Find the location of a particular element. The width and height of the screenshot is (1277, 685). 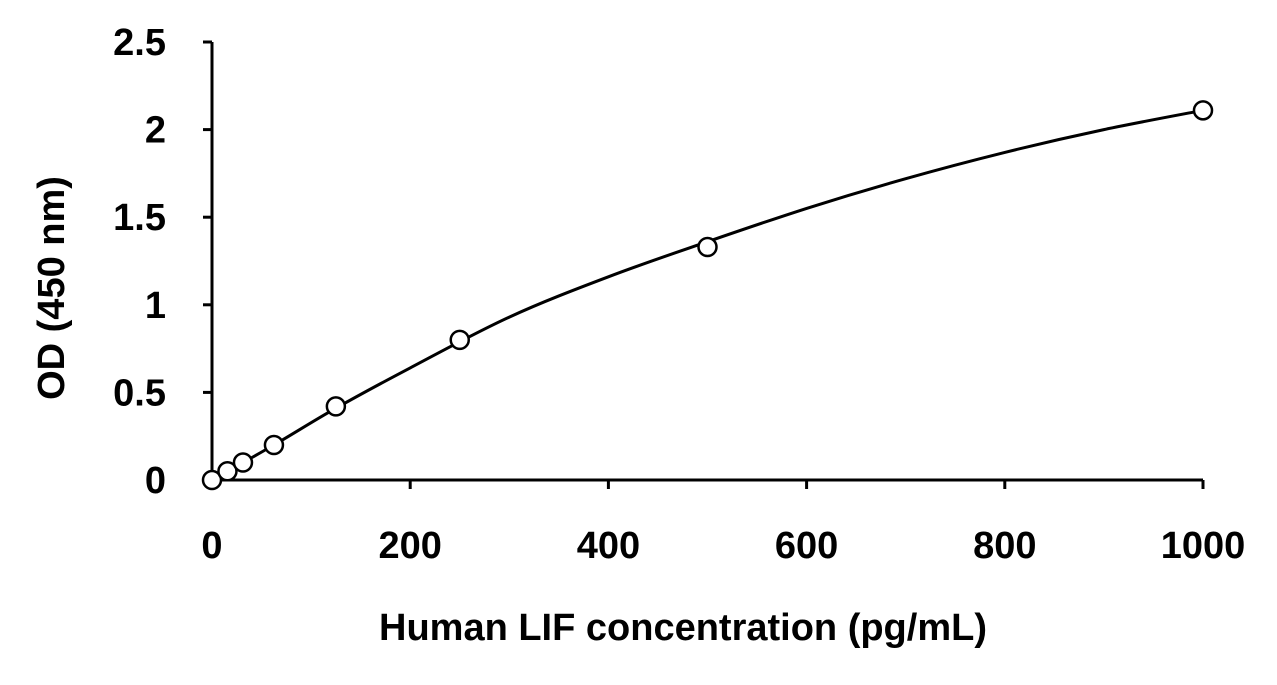

y-axis-ticks: 0 0.5 1 1.5 2 2.5 is located at coordinates (162, 262).